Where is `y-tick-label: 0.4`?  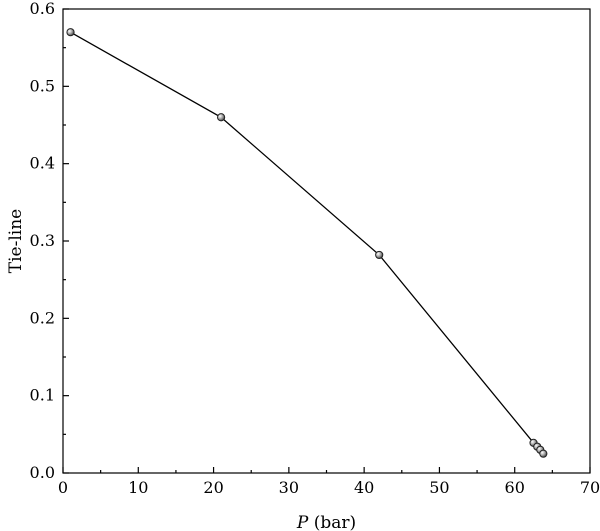
y-tick-label: 0.4 is located at coordinates (42, 163).